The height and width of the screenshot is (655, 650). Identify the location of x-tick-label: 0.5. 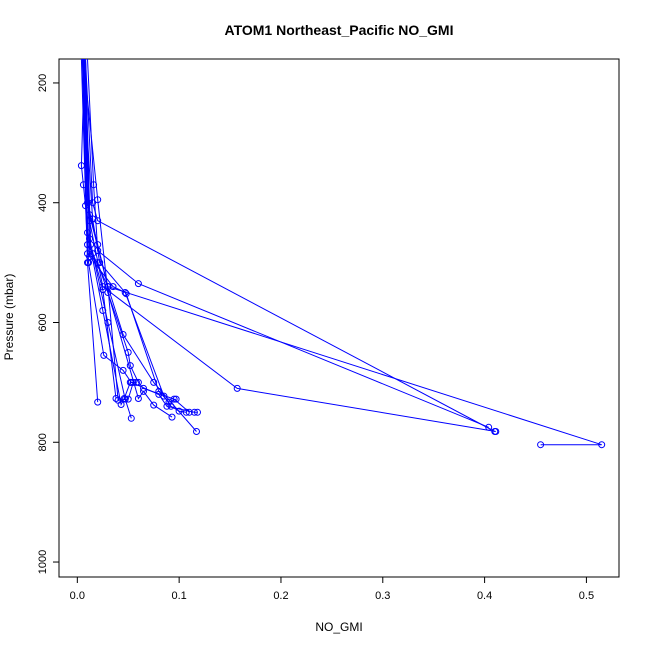
(586, 596).